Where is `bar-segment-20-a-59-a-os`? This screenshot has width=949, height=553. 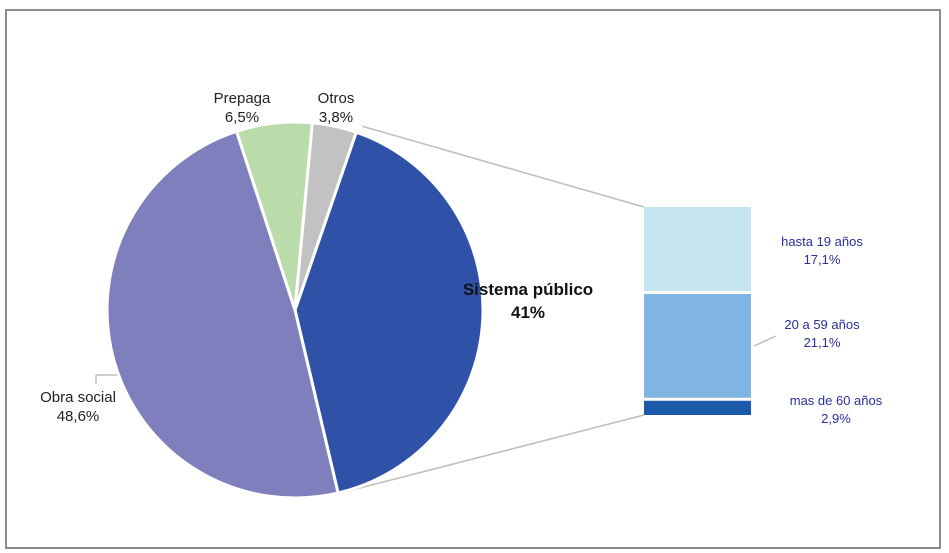 bar-segment-20-a-59-a-os is located at coordinates (697, 346).